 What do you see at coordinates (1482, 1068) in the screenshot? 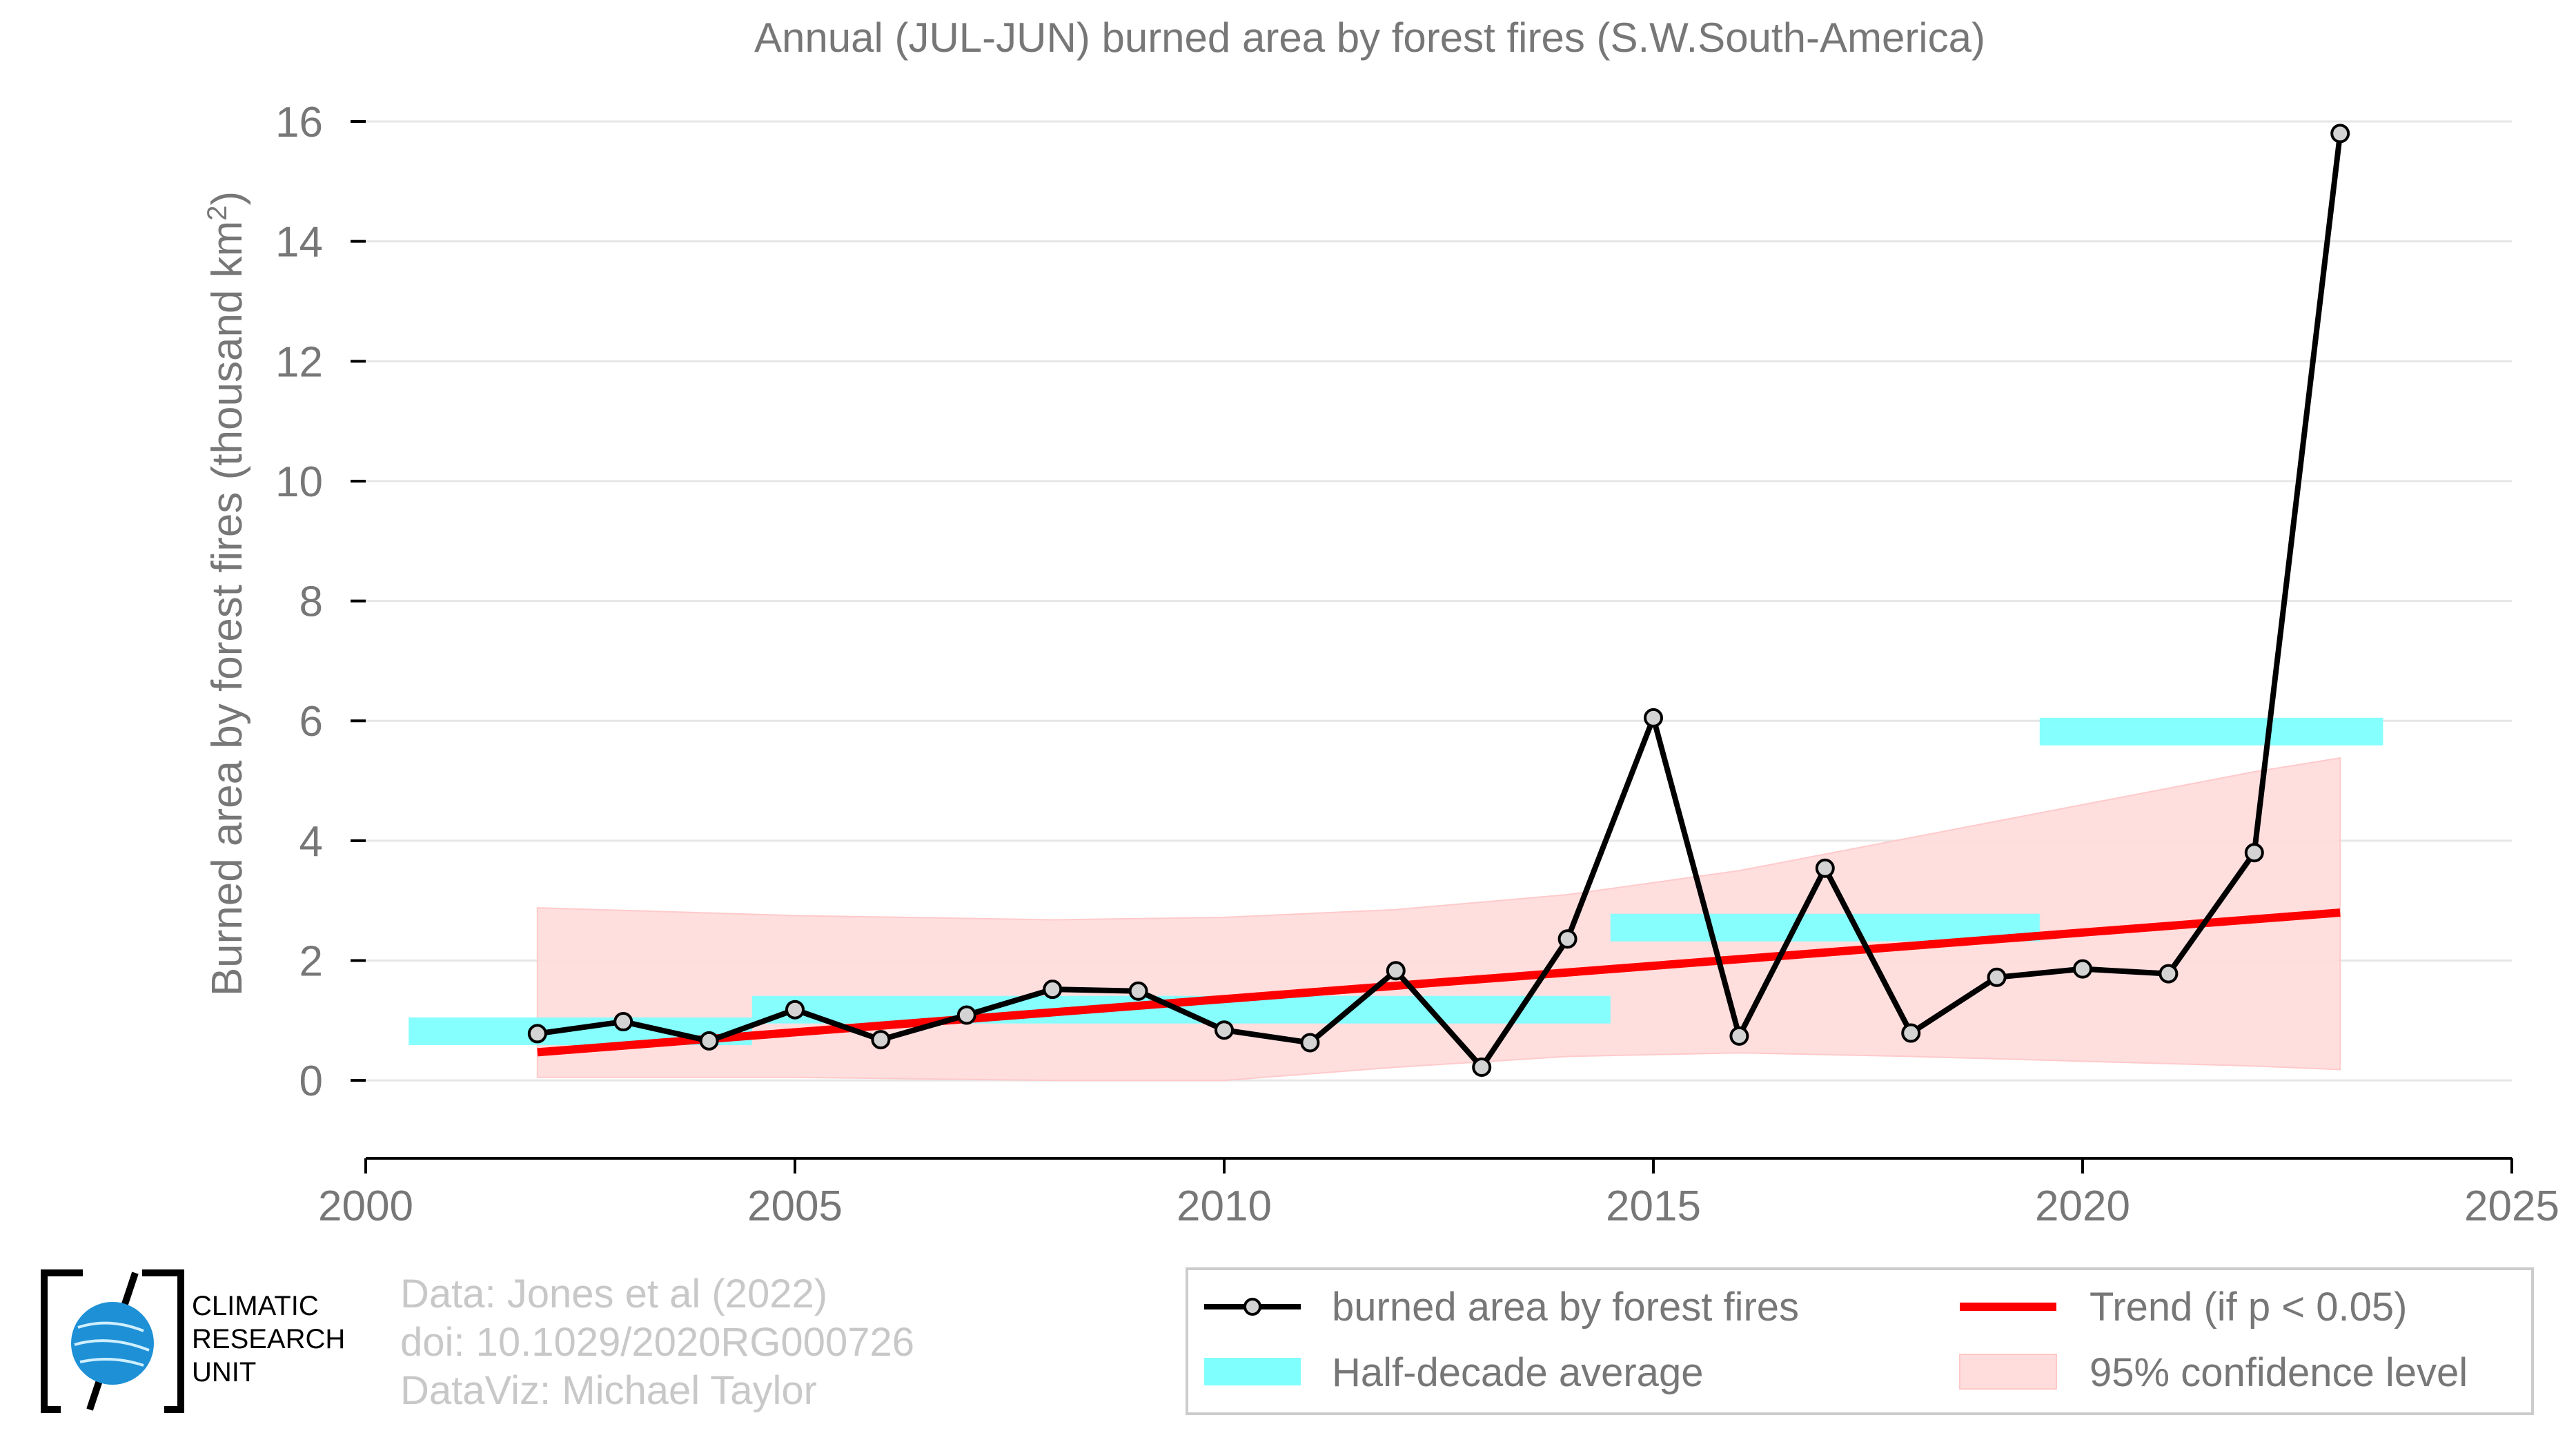
I see `data-point-2013` at bounding box center [1482, 1068].